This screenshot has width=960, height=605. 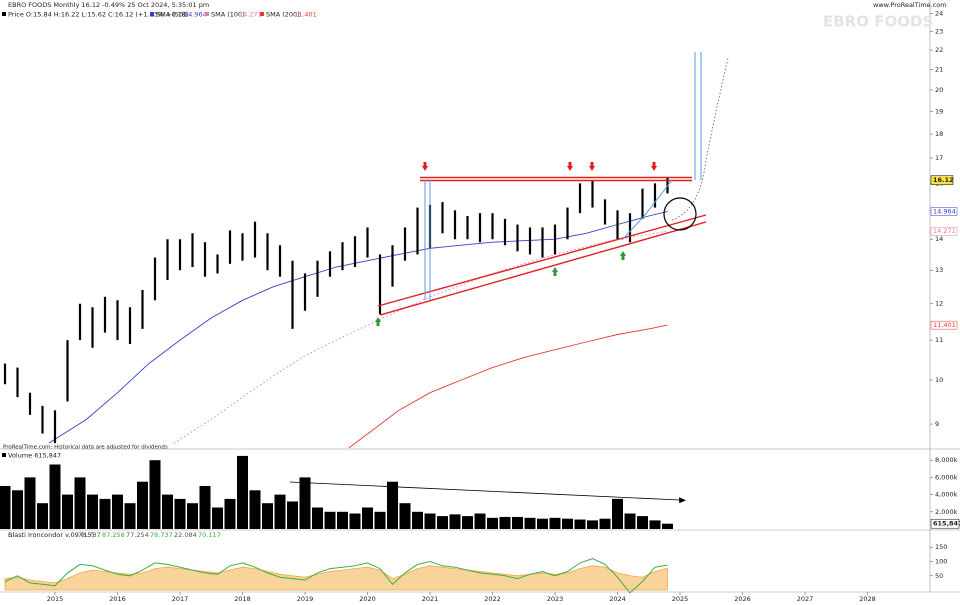 What do you see at coordinates (878, 22) in the screenshot?
I see `watermark: EBRO FOODS` at bounding box center [878, 22].